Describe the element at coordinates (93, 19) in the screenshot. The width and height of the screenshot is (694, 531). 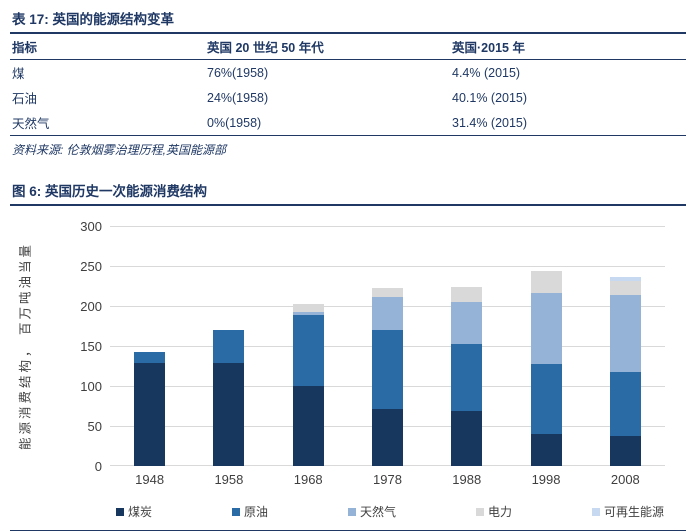
I see `table-title: 表 17: 英国的能源结构变革` at that location.